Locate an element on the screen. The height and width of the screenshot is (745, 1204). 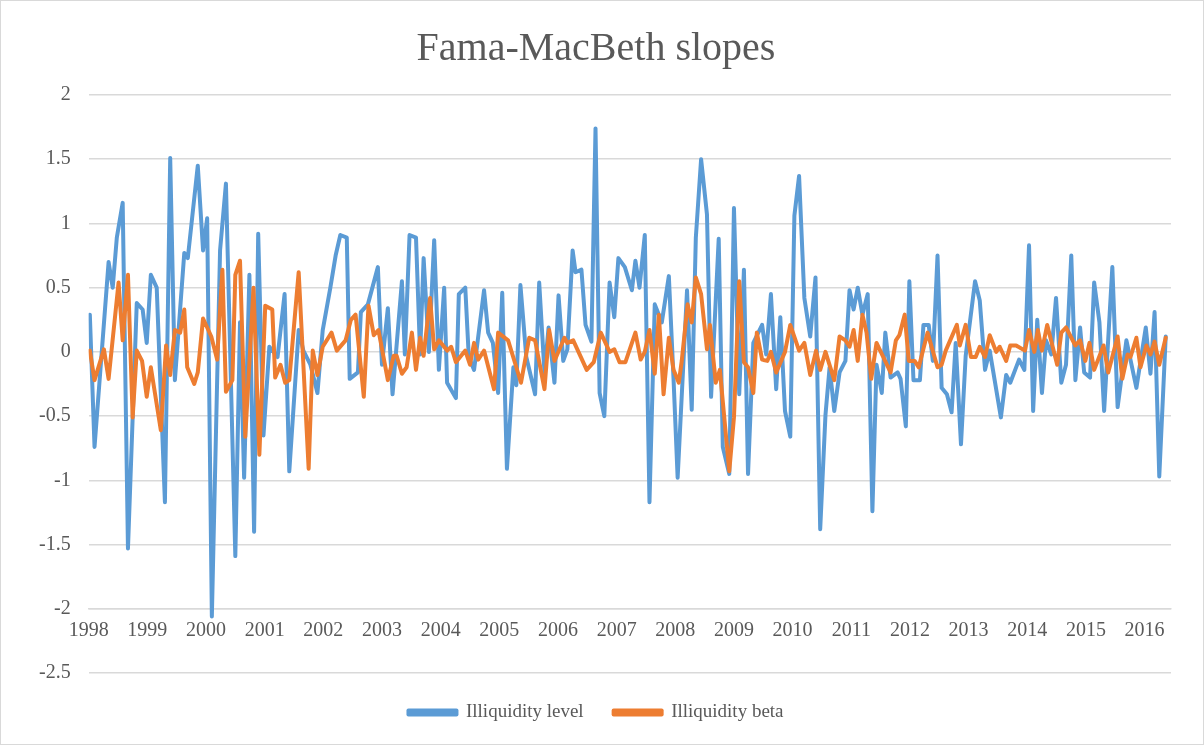
y-tick-label: 0.5 is located at coordinates (58, 285).